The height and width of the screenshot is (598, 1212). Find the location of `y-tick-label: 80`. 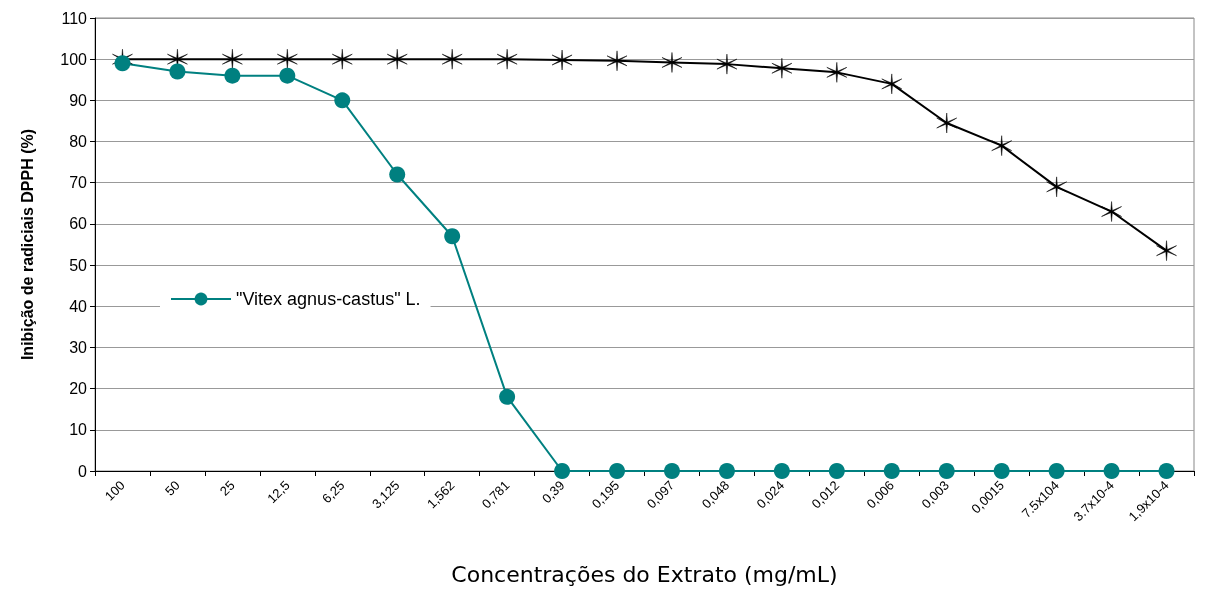

y-tick-label: 80 is located at coordinates (78, 142).